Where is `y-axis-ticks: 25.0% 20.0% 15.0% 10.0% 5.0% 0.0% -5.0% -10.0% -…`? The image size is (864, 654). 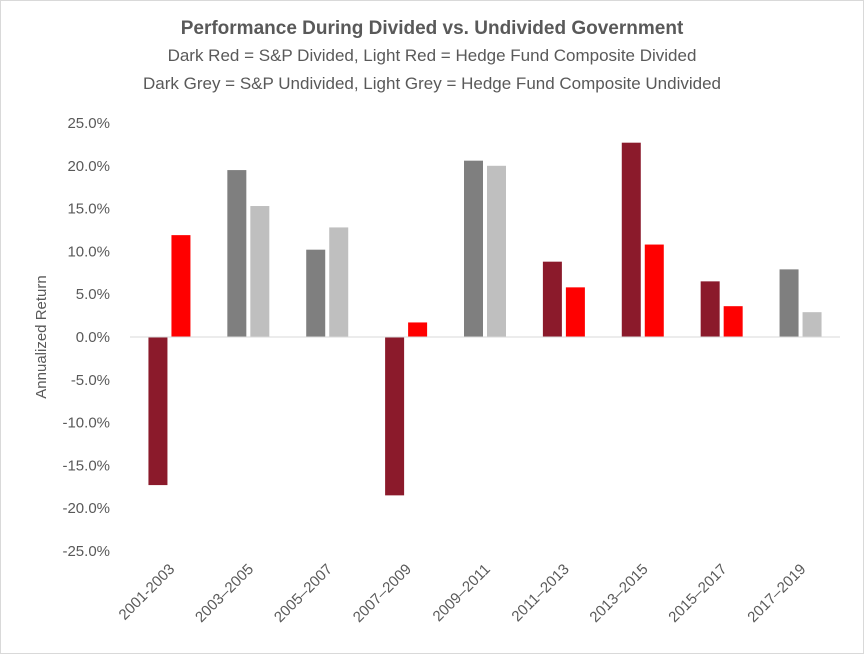 y-axis-ticks: 25.0% 20.0% 15.0% 10.0% 5.0% 0.0% -5.0% -10.0% -… is located at coordinates (86, 337).